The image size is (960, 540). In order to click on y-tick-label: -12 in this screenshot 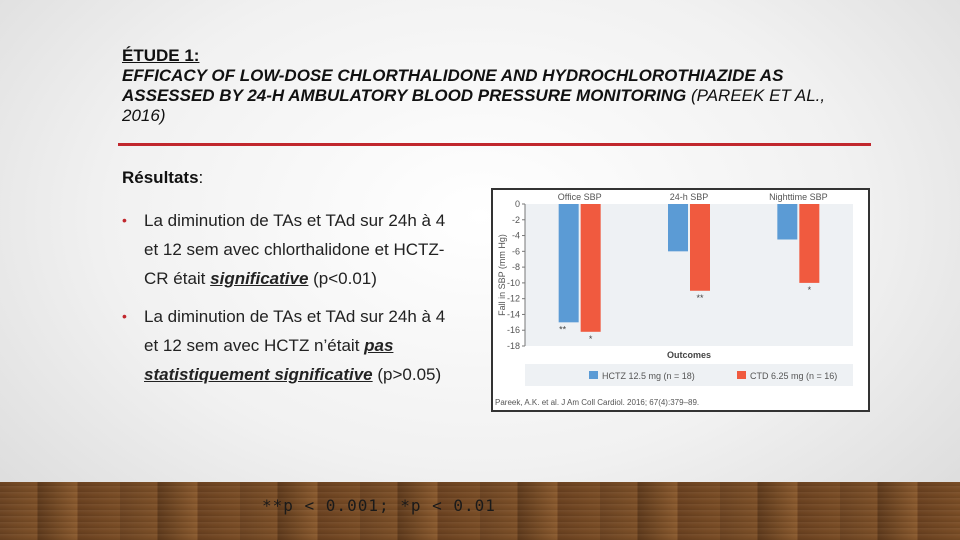, I will do `click(513, 299)`.